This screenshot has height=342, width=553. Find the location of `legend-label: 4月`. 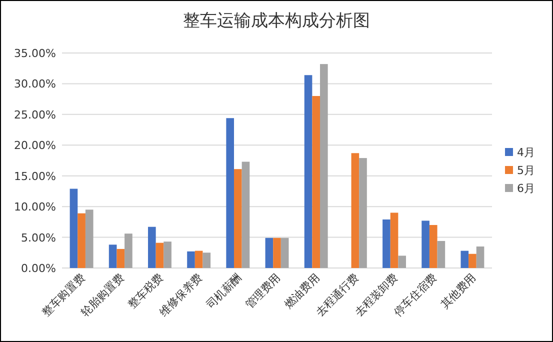

legend-label: 4月 is located at coordinates (526, 152).